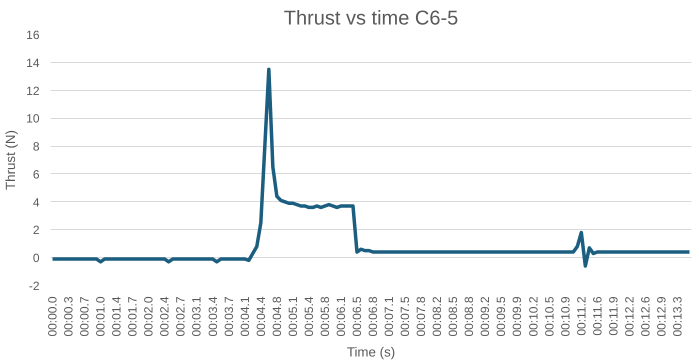 This screenshot has height=362, width=699. Describe the element at coordinates (325, 316) in the screenshot. I see `x-tick-label: 00:05.8` at that location.